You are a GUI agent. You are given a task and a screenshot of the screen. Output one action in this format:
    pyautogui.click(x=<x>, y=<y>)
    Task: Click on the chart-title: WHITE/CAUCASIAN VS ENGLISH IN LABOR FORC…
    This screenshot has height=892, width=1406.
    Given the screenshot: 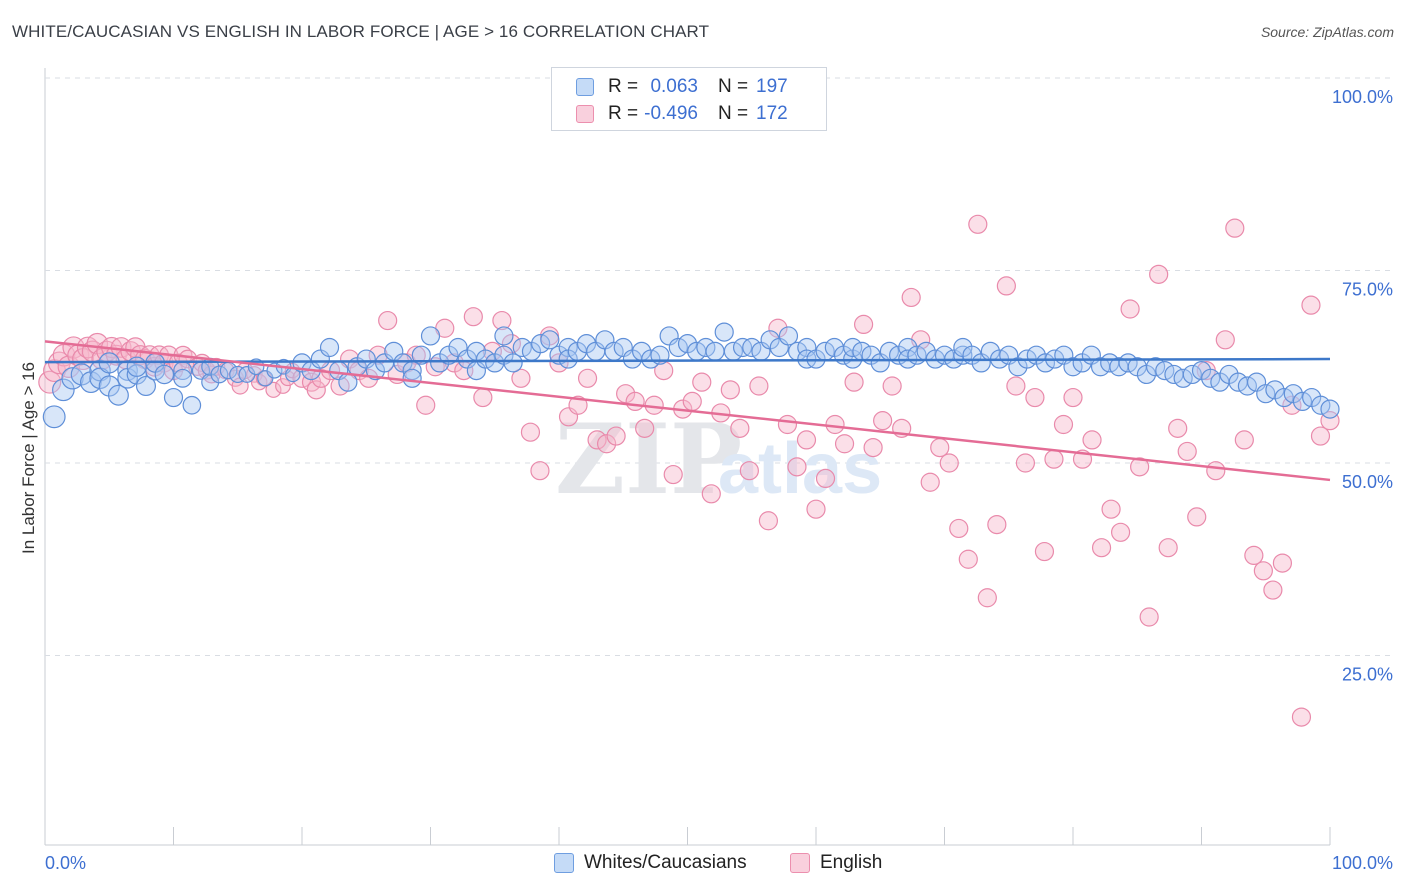 What is the action you would take?
    pyautogui.click(x=361, y=31)
    